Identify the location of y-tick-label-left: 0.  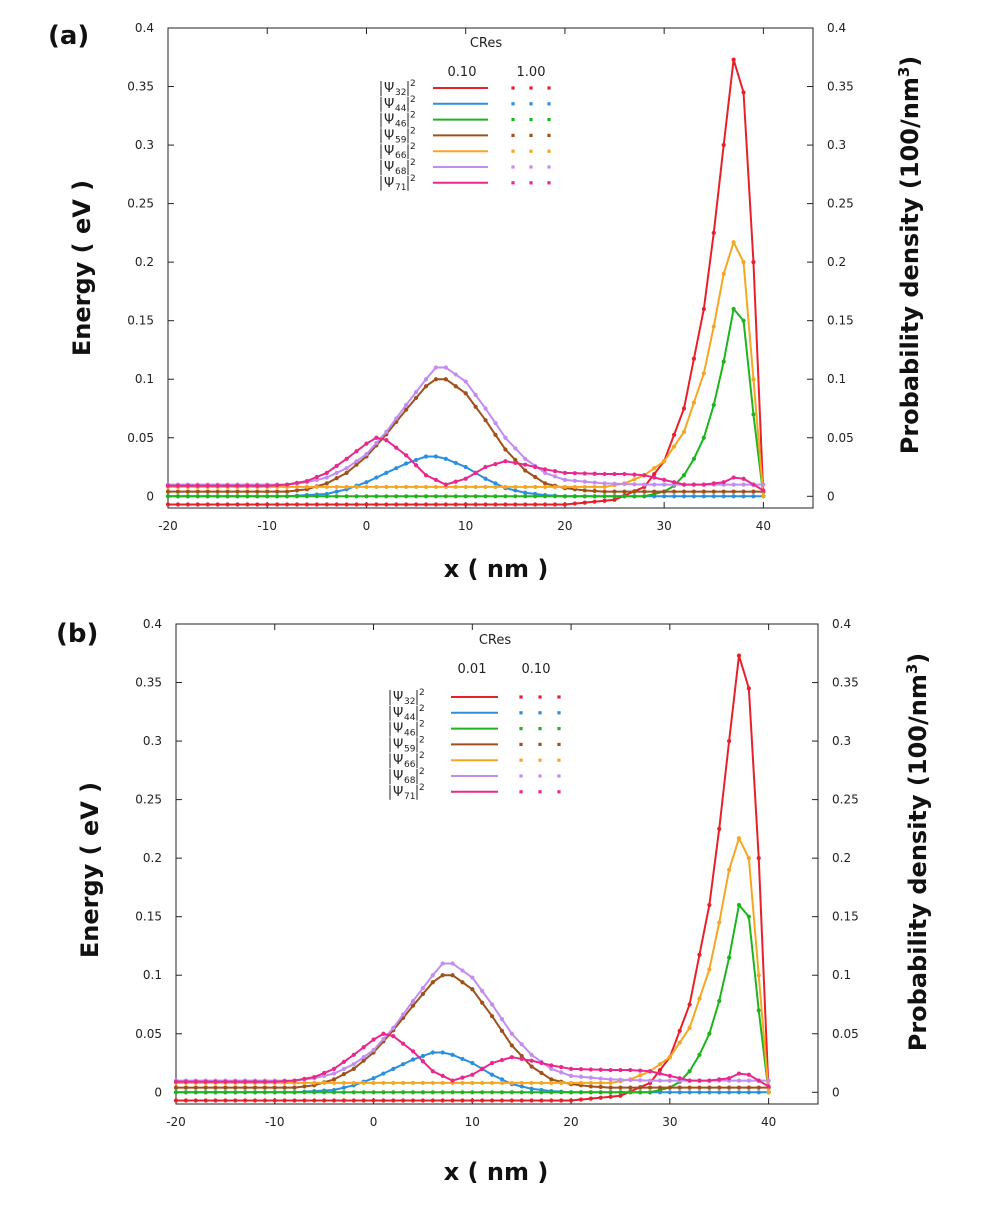
(150, 496).